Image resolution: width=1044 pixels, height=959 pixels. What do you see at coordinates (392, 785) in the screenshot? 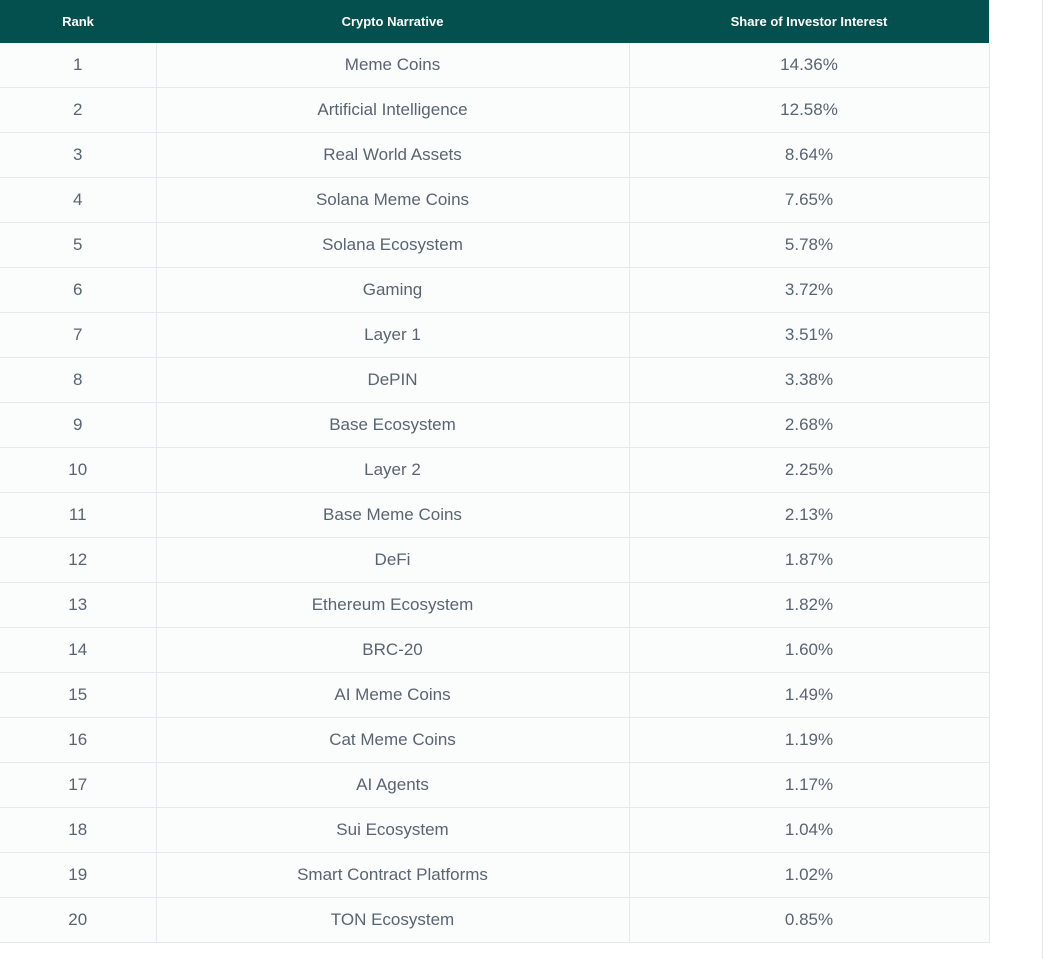
I see `narrative-cell: AI Agents` at bounding box center [392, 785].